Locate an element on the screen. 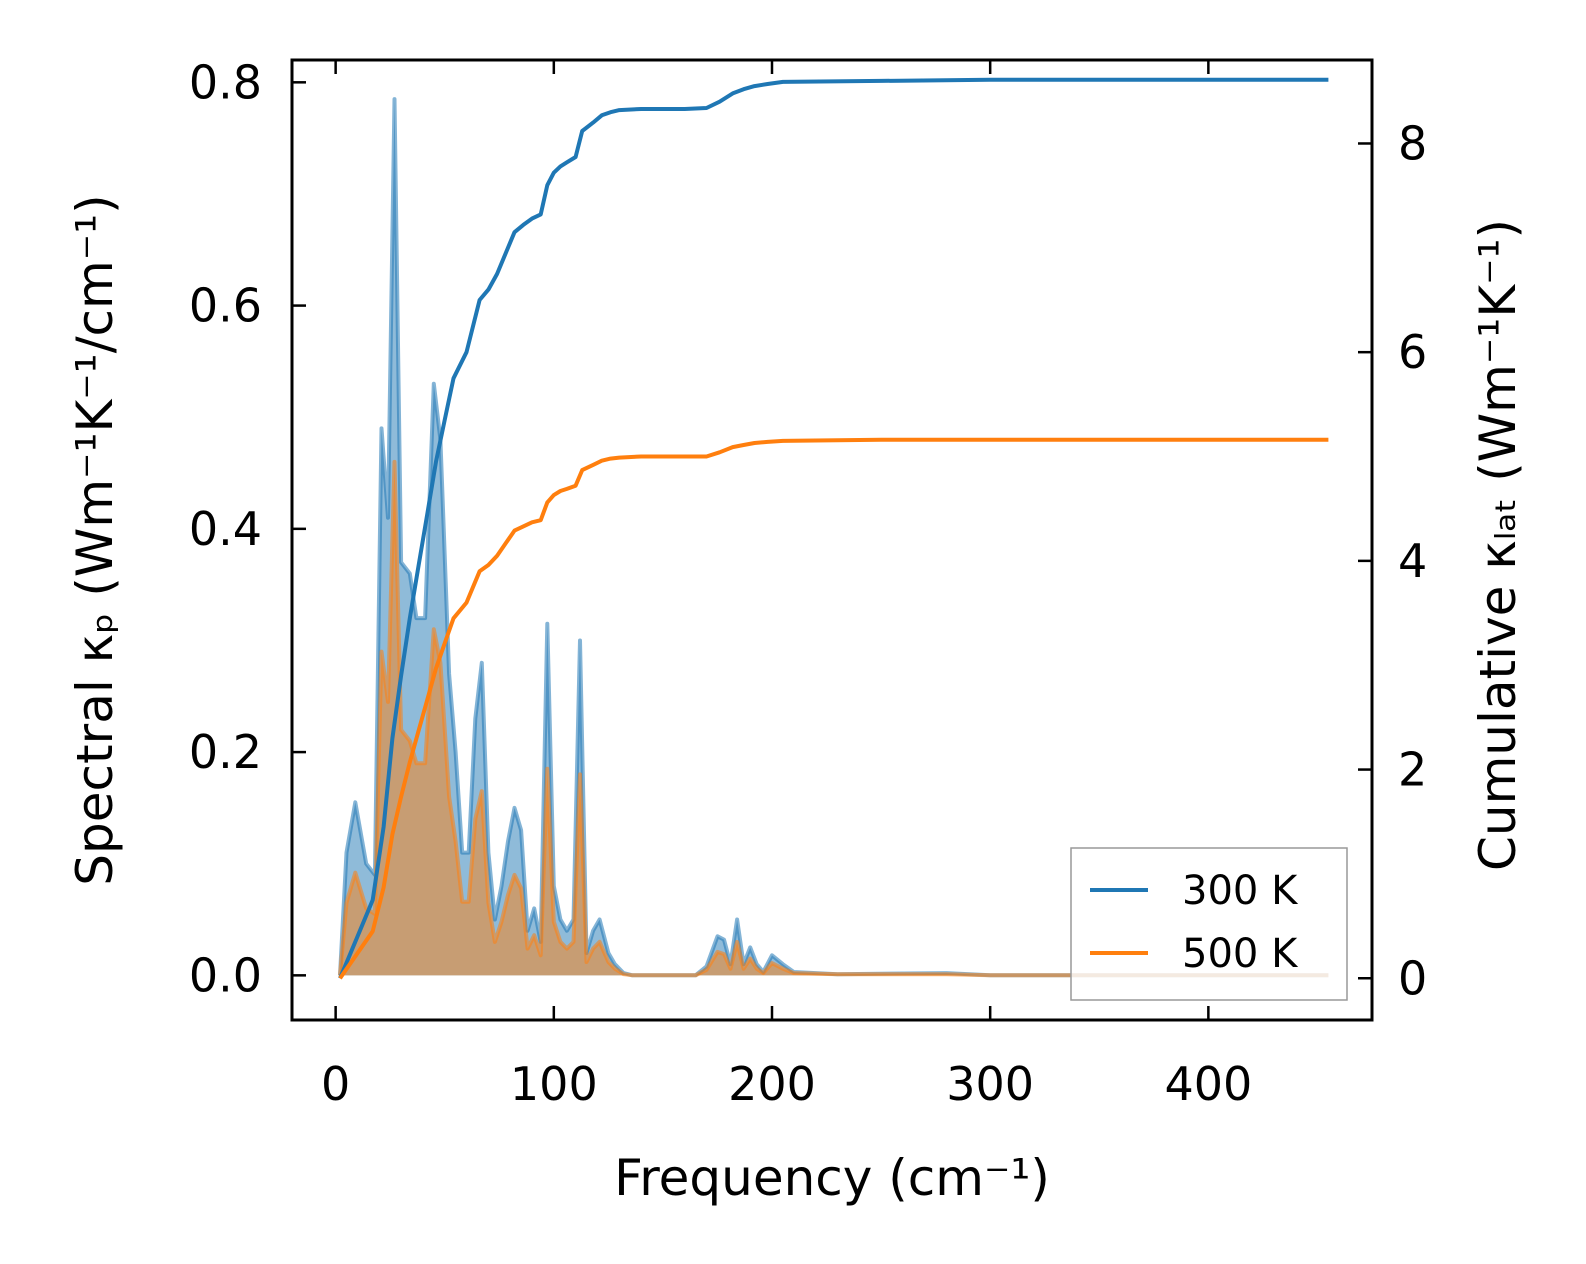 Image resolution: width=1586 pixels, height=1264 pixels. x-tick-label: 300 is located at coordinates (990, 1084).